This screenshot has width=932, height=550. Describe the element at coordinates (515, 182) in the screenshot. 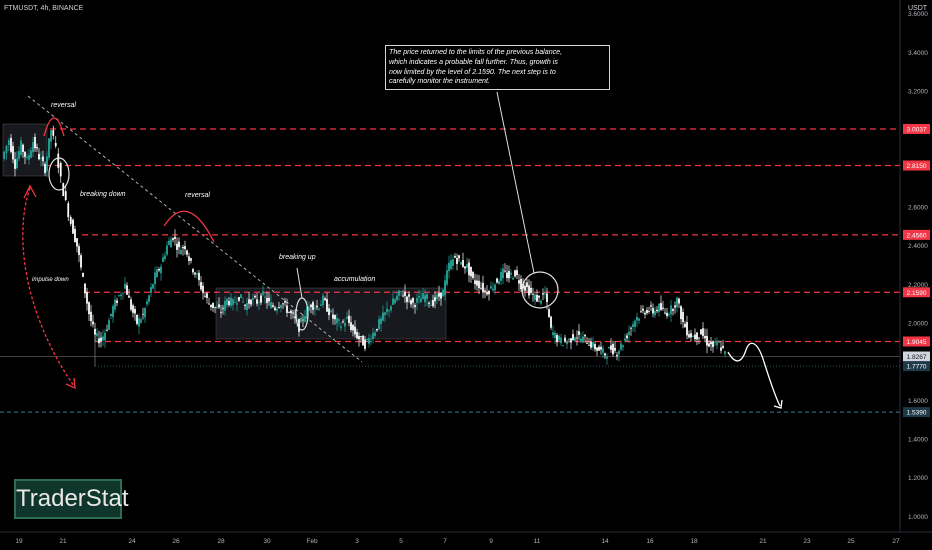

I see `callout-pointer` at that location.